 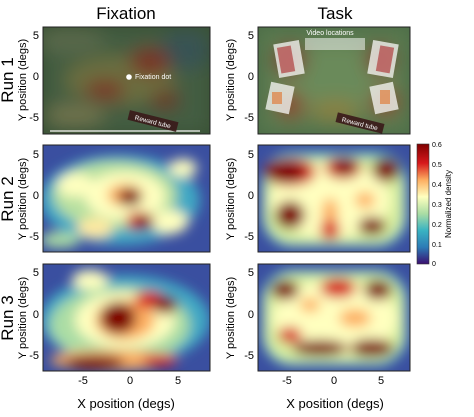 What do you see at coordinates (251, 315) in the screenshot?
I see `ytick-t3-0: 0` at bounding box center [251, 315].